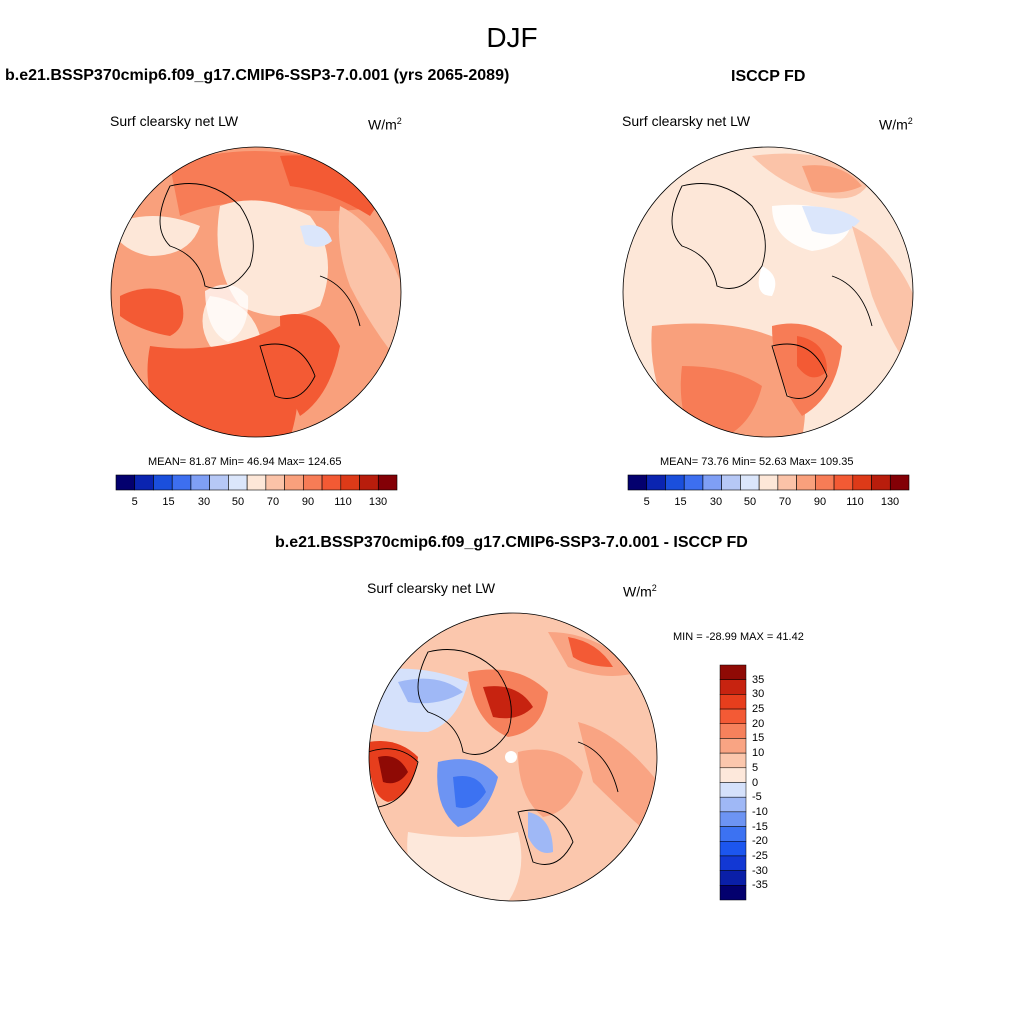 This screenshot has height=1024, width=1024. I want to click on obs-stats: MEAN= 73.76 Min= 52.63 Max= 109.35, so click(757, 462).